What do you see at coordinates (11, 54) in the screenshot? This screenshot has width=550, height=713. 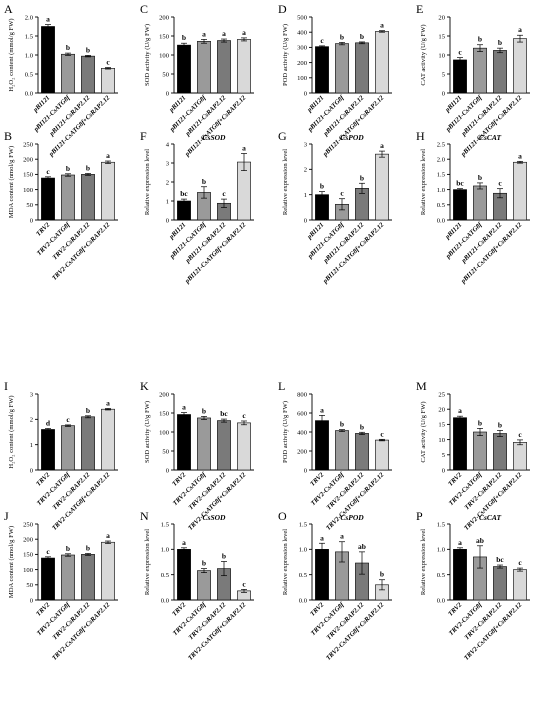 I see `y-axis-label: H₂O₂ content (mmol/g FW)` at bounding box center [11, 54].